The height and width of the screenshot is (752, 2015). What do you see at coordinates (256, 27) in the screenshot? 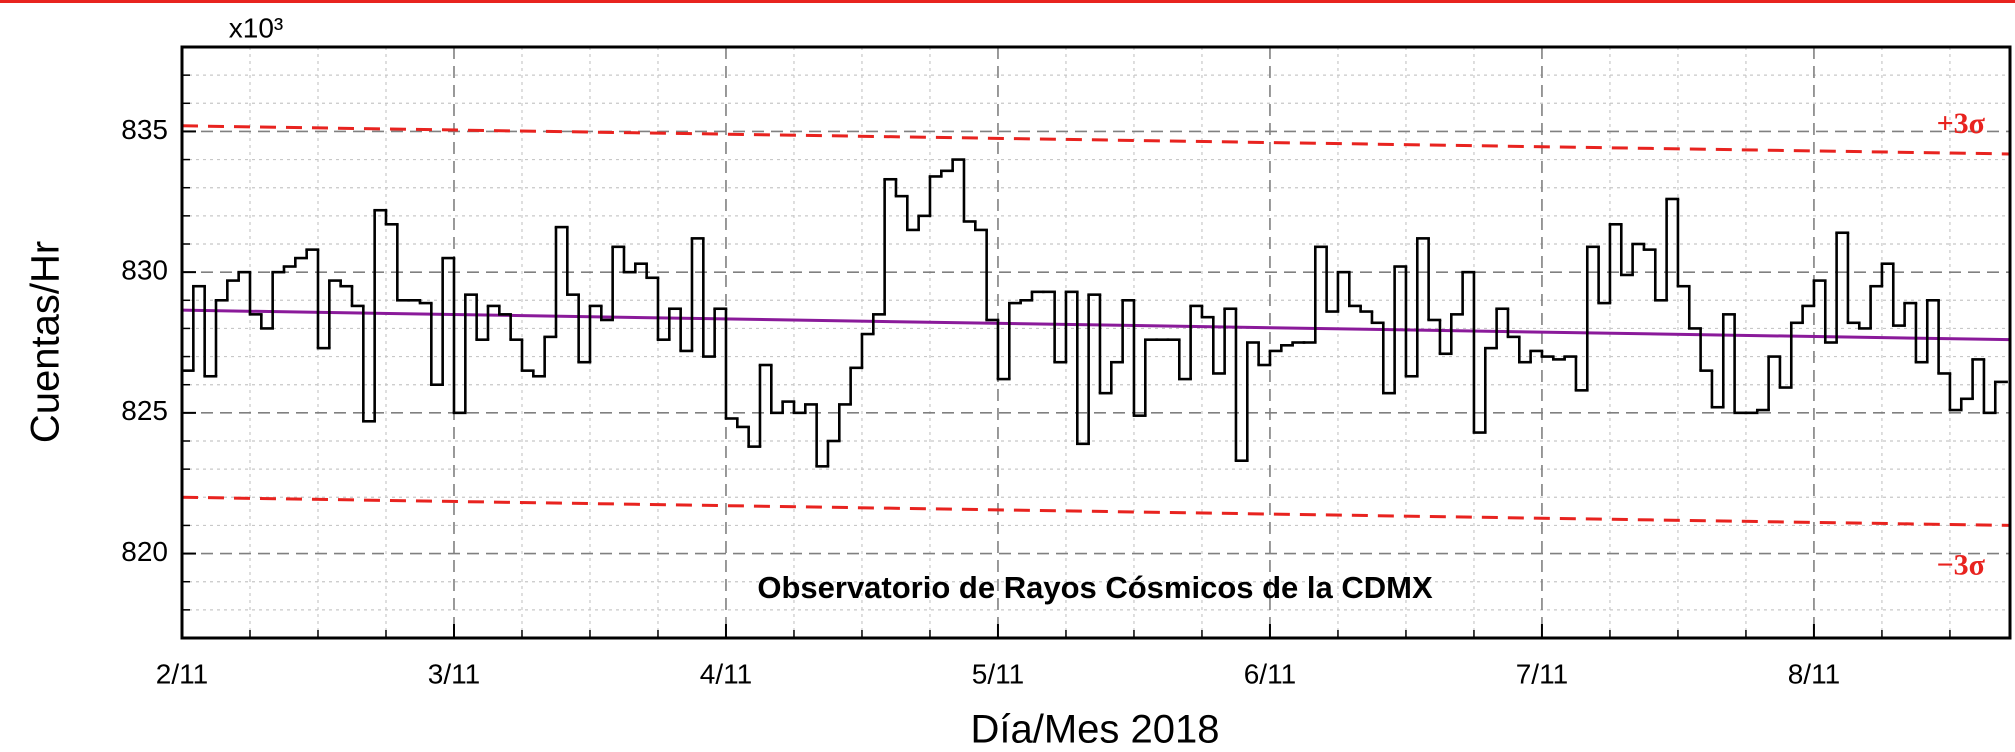
I see `y-multiplier: x10³` at bounding box center [256, 27].